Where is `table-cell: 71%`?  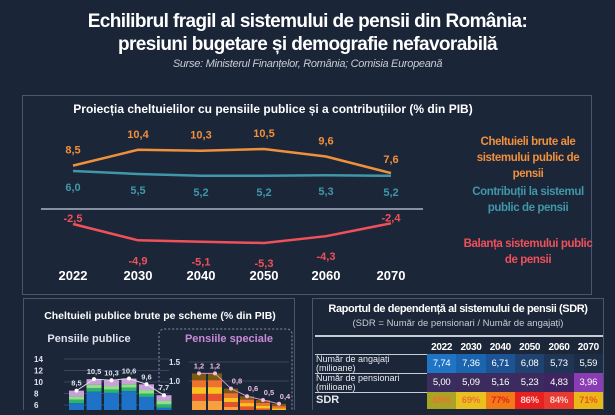 table-cell: 71% is located at coordinates (588, 400).